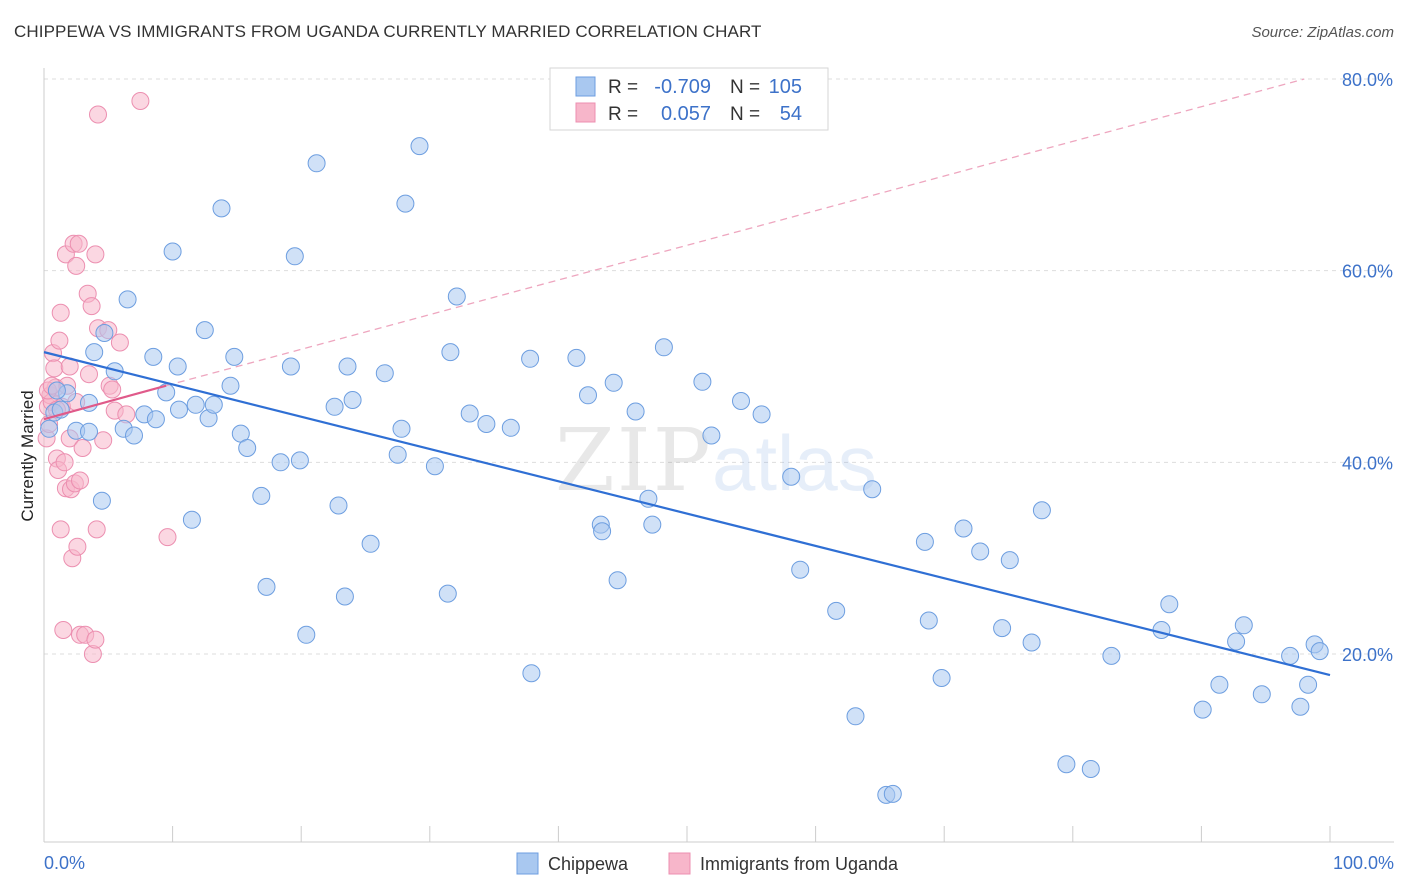 This screenshot has height=892, width=1406. What do you see at coordinates (1367, 80) in the screenshot?
I see `y-tick-label: 80.0%` at bounding box center [1367, 80].